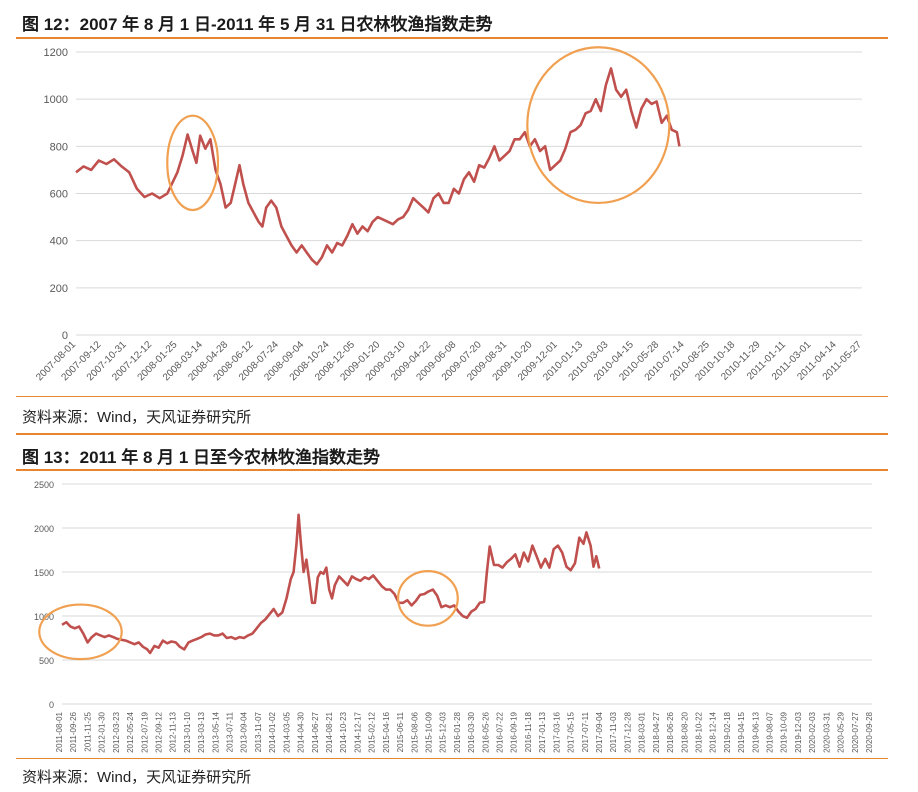 The image size is (918, 792). Describe the element at coordinates (514, 731) in the screenshot. I see `chart2-xtick-label: 2016-09-19` at that location.